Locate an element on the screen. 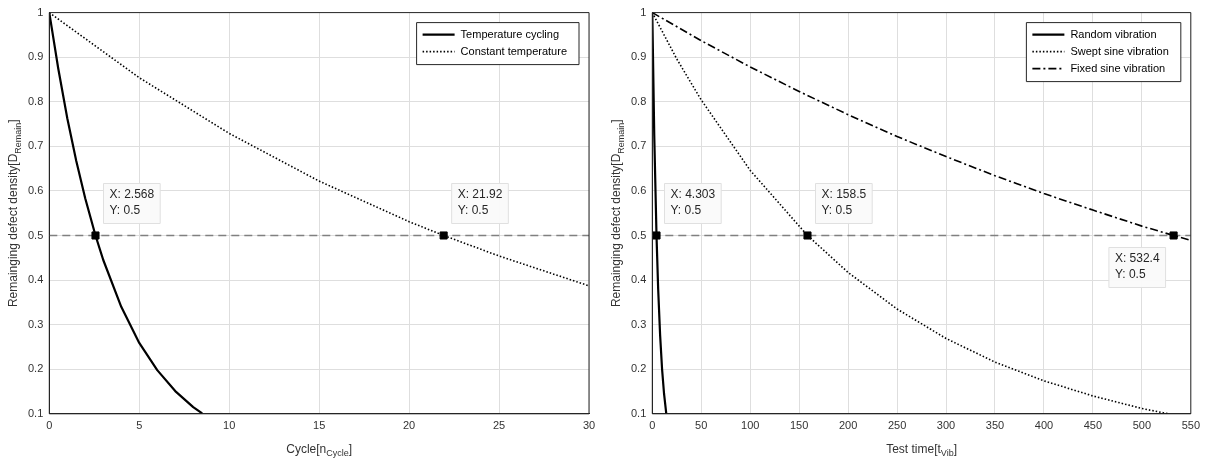 This screenshot has height=463, width=1206. x-tick-label: 250 is located at coordinates (897, 425).